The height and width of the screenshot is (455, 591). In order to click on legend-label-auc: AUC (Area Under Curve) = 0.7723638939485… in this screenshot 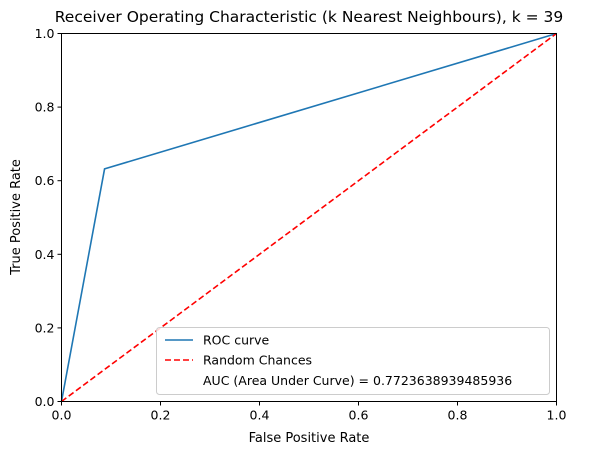, I will do `click(357, 380)`.